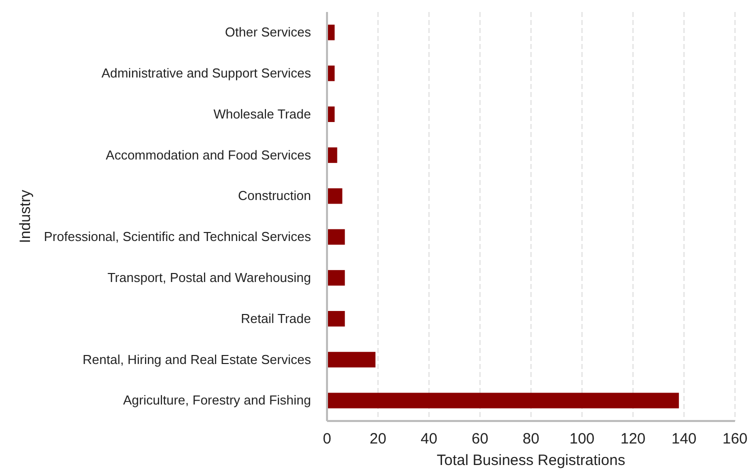  Describe the element at coordinates (378, 439) in the screenshot. I see `x-tick-label: 20` at that location.